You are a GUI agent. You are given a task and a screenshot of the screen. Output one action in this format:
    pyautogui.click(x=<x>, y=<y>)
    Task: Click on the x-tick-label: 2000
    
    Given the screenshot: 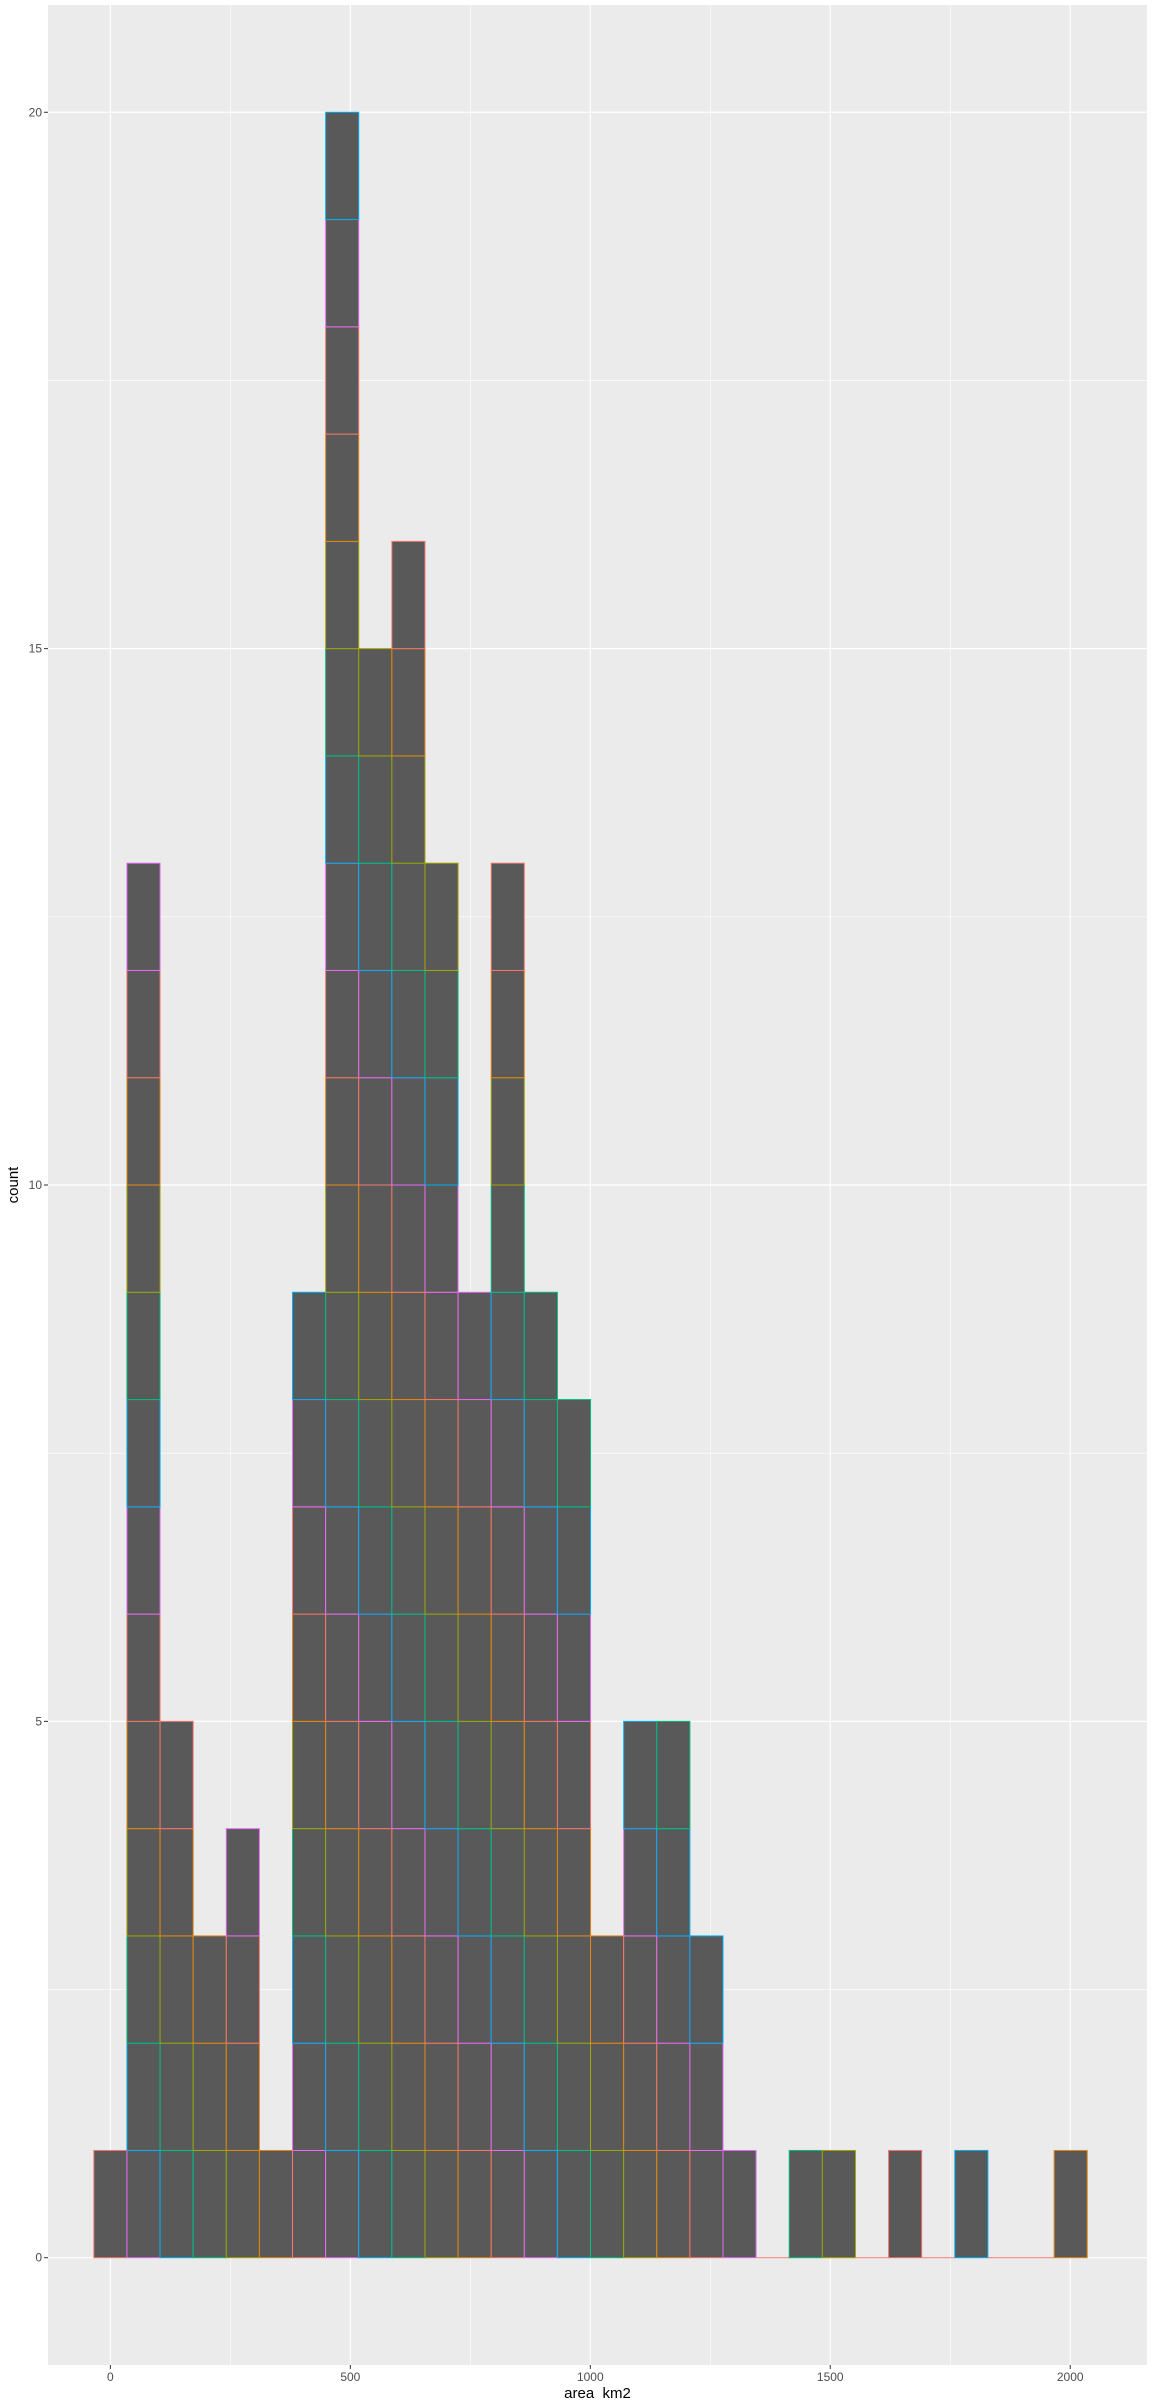 What is the action you would take?
    pyautogui.click(x=1070, y=2377)
    